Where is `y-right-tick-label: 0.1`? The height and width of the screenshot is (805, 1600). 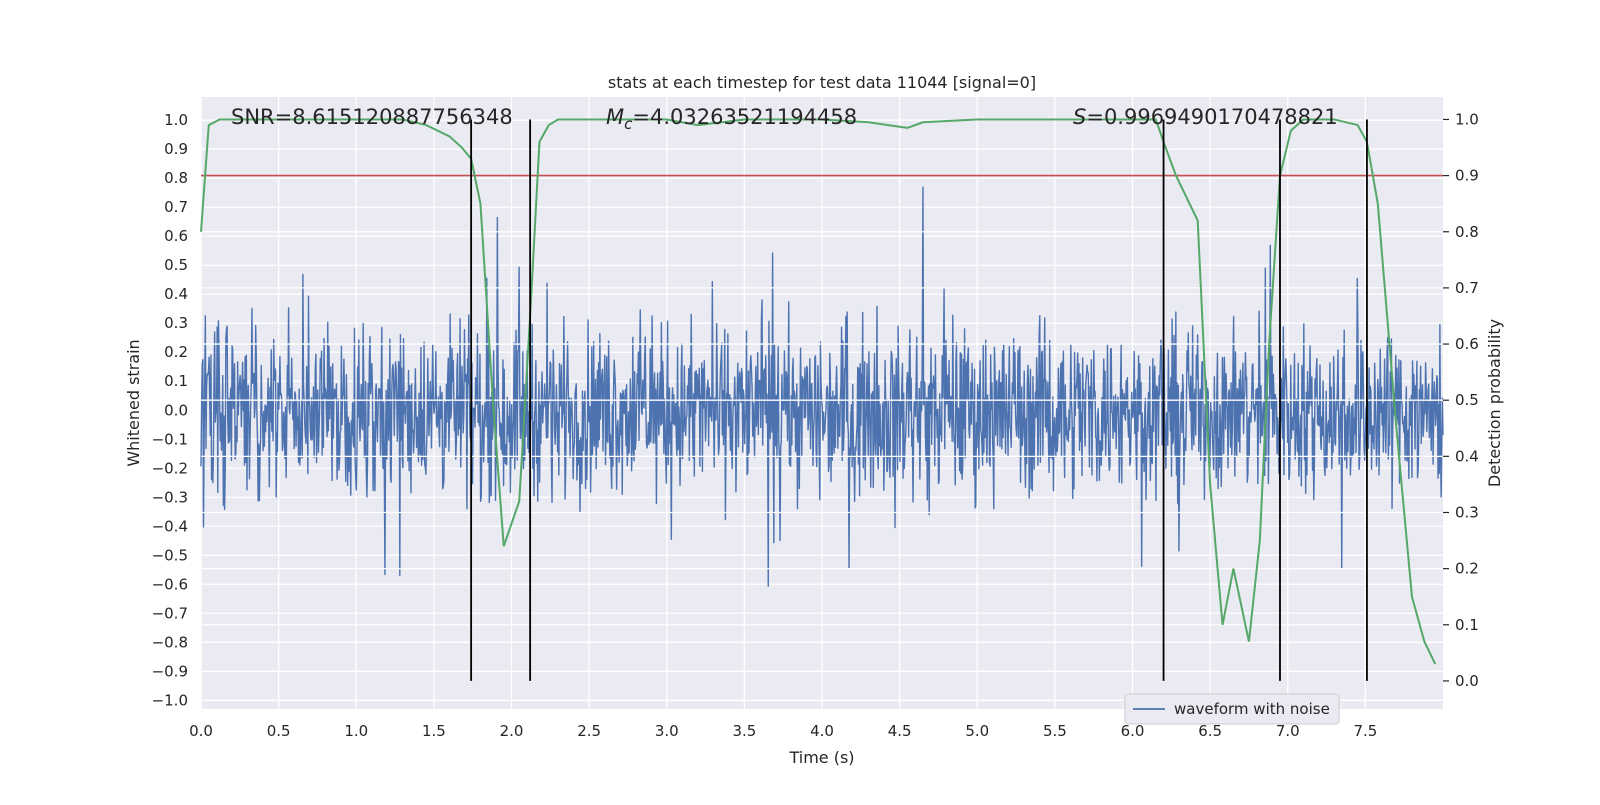 y-right-tick-label: 0.1 is located at coordinates (1467, 625).